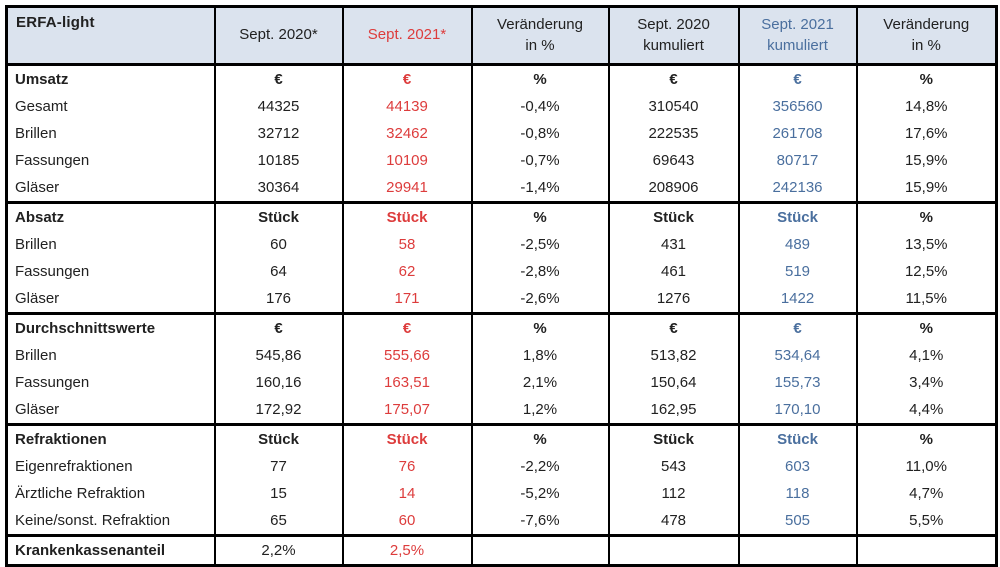  What do you see at coordinates (278, 188) in the screenshot?
I see `value-cell: 30364` at bounding box center [278, 188].